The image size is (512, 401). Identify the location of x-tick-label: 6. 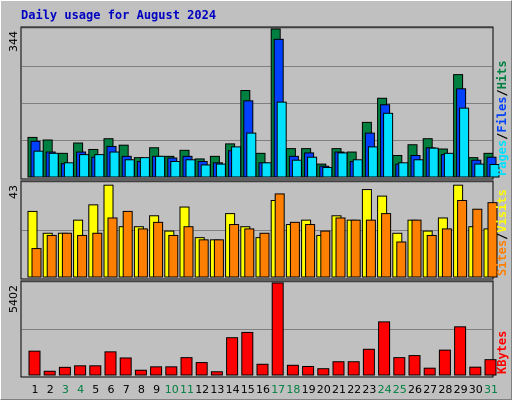
(111, 389).